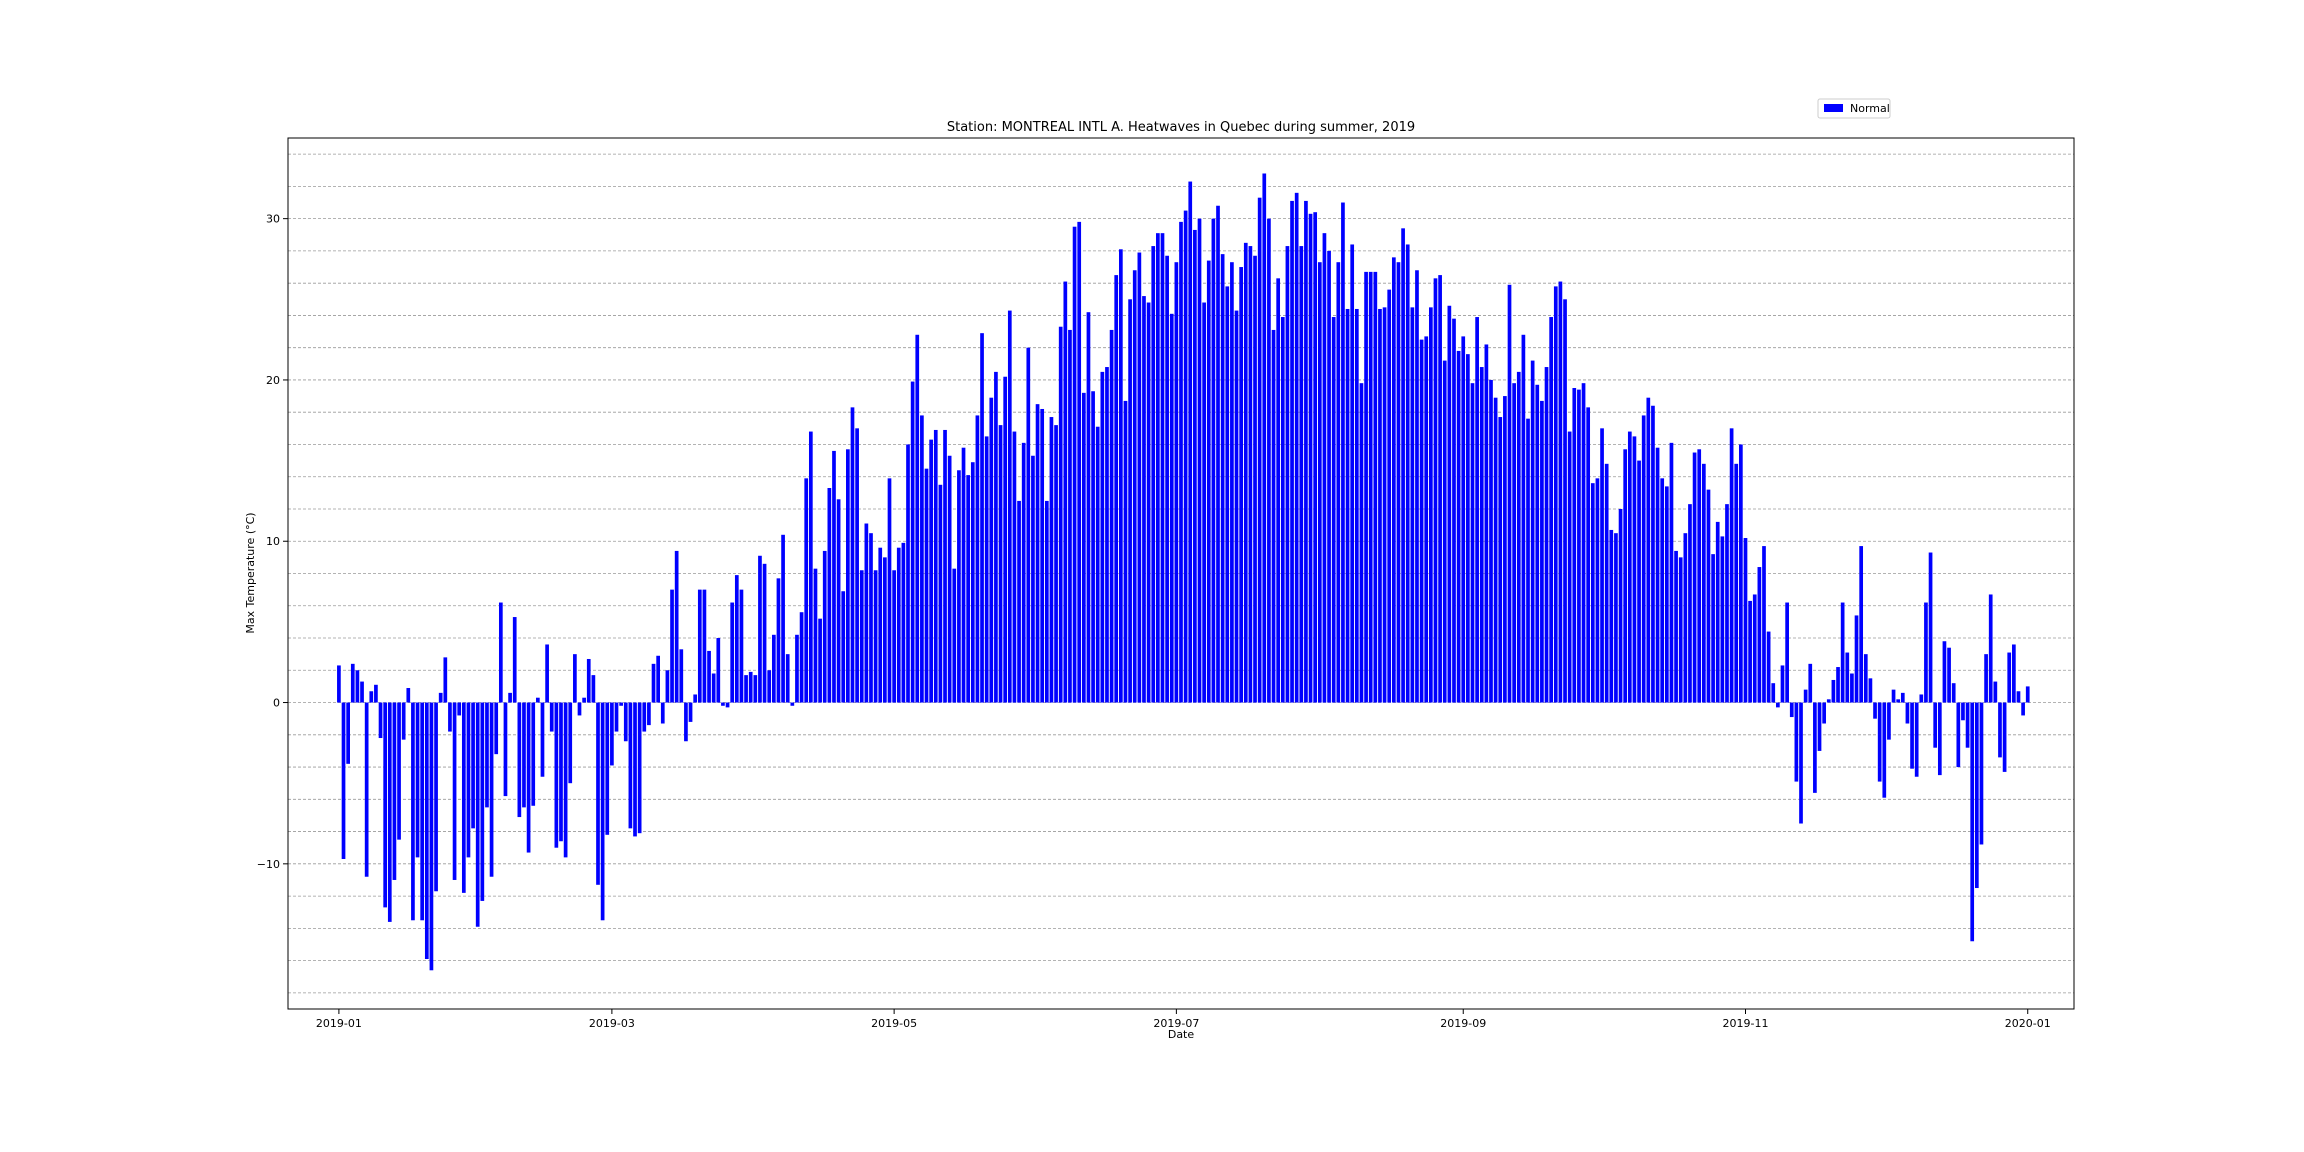  I want to click on y-tick-label: −10, so click(268, 864).